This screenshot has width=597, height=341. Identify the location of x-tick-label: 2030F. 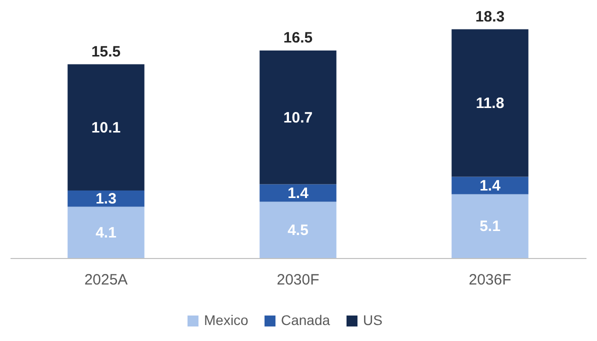
(298, 280).